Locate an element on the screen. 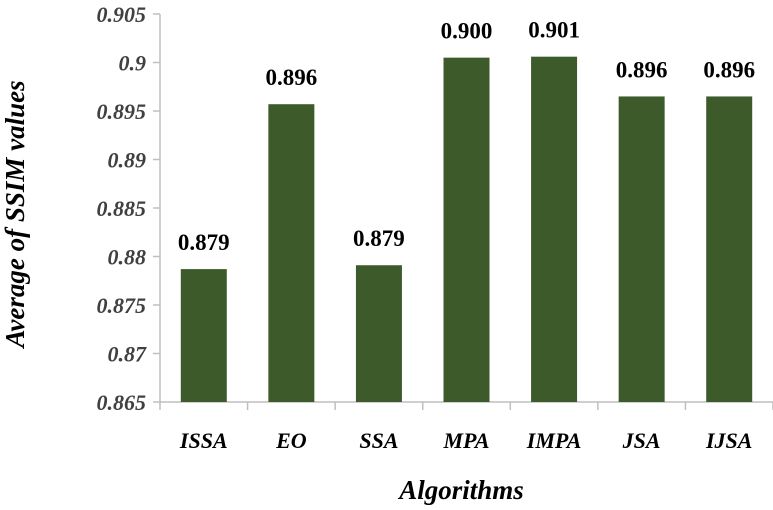 Image resolution: width=773 pixels, height=510 pixels. category-labels: ISSA EO SSA MPA IMPA JSA IJSA is located at coordinates (466, 440).